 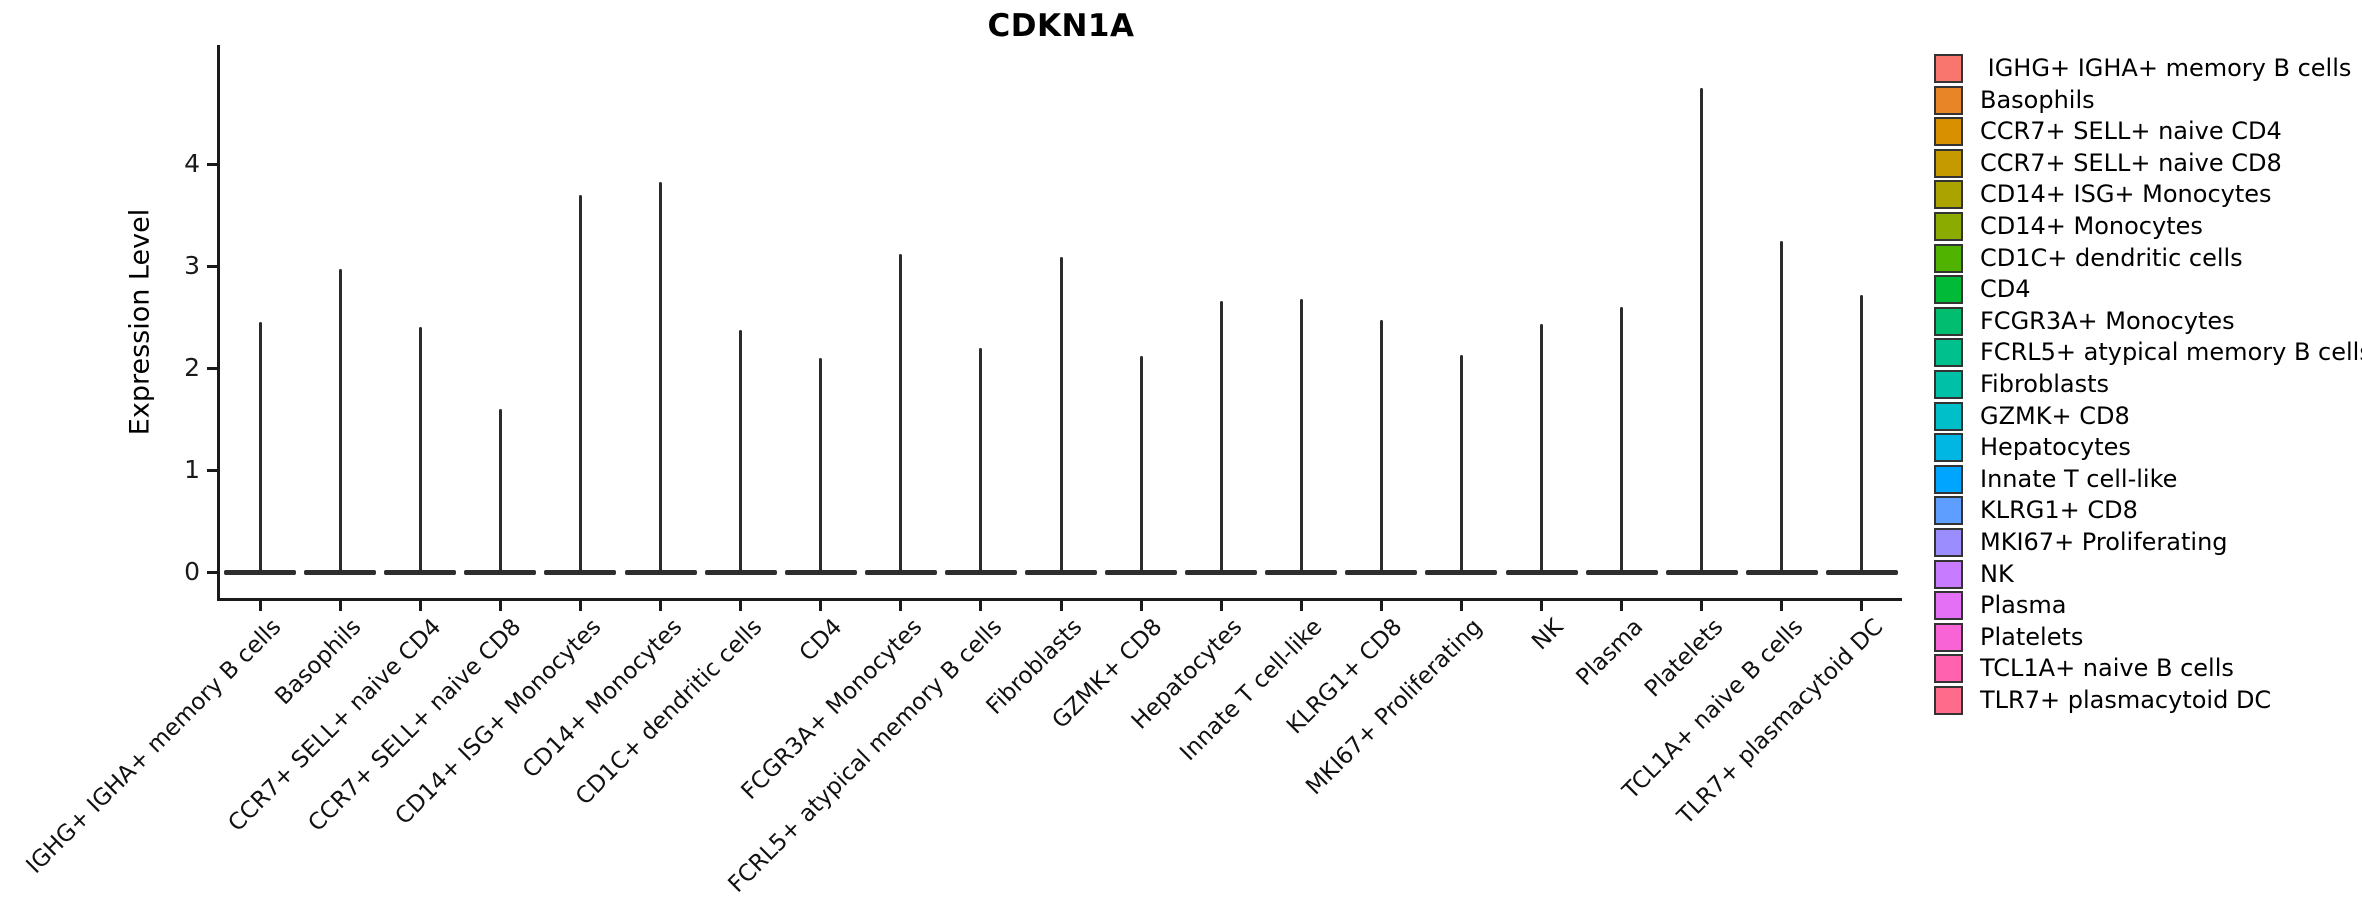 I want to click on legend-label: Platelets, so click(x=2032, y=636).